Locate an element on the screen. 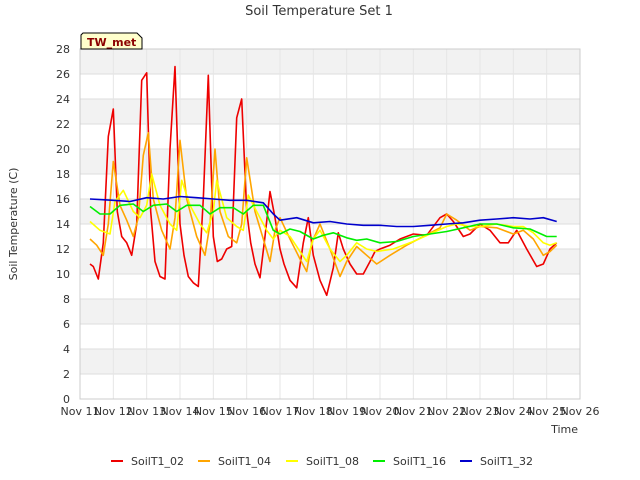 This screenshot has width=640, height=480. x-tick-label: Nov 11 is located at coordinates (80, 411).